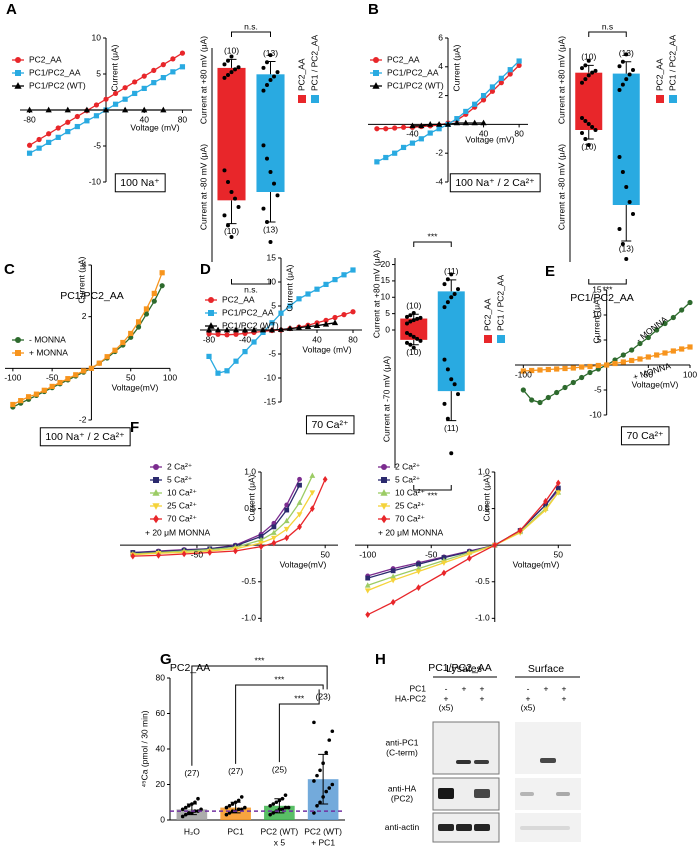 Image resolution: width=698 pixels, height=848 pixels. I want to click on y-tick-label: -0.5, so click(248, 581).